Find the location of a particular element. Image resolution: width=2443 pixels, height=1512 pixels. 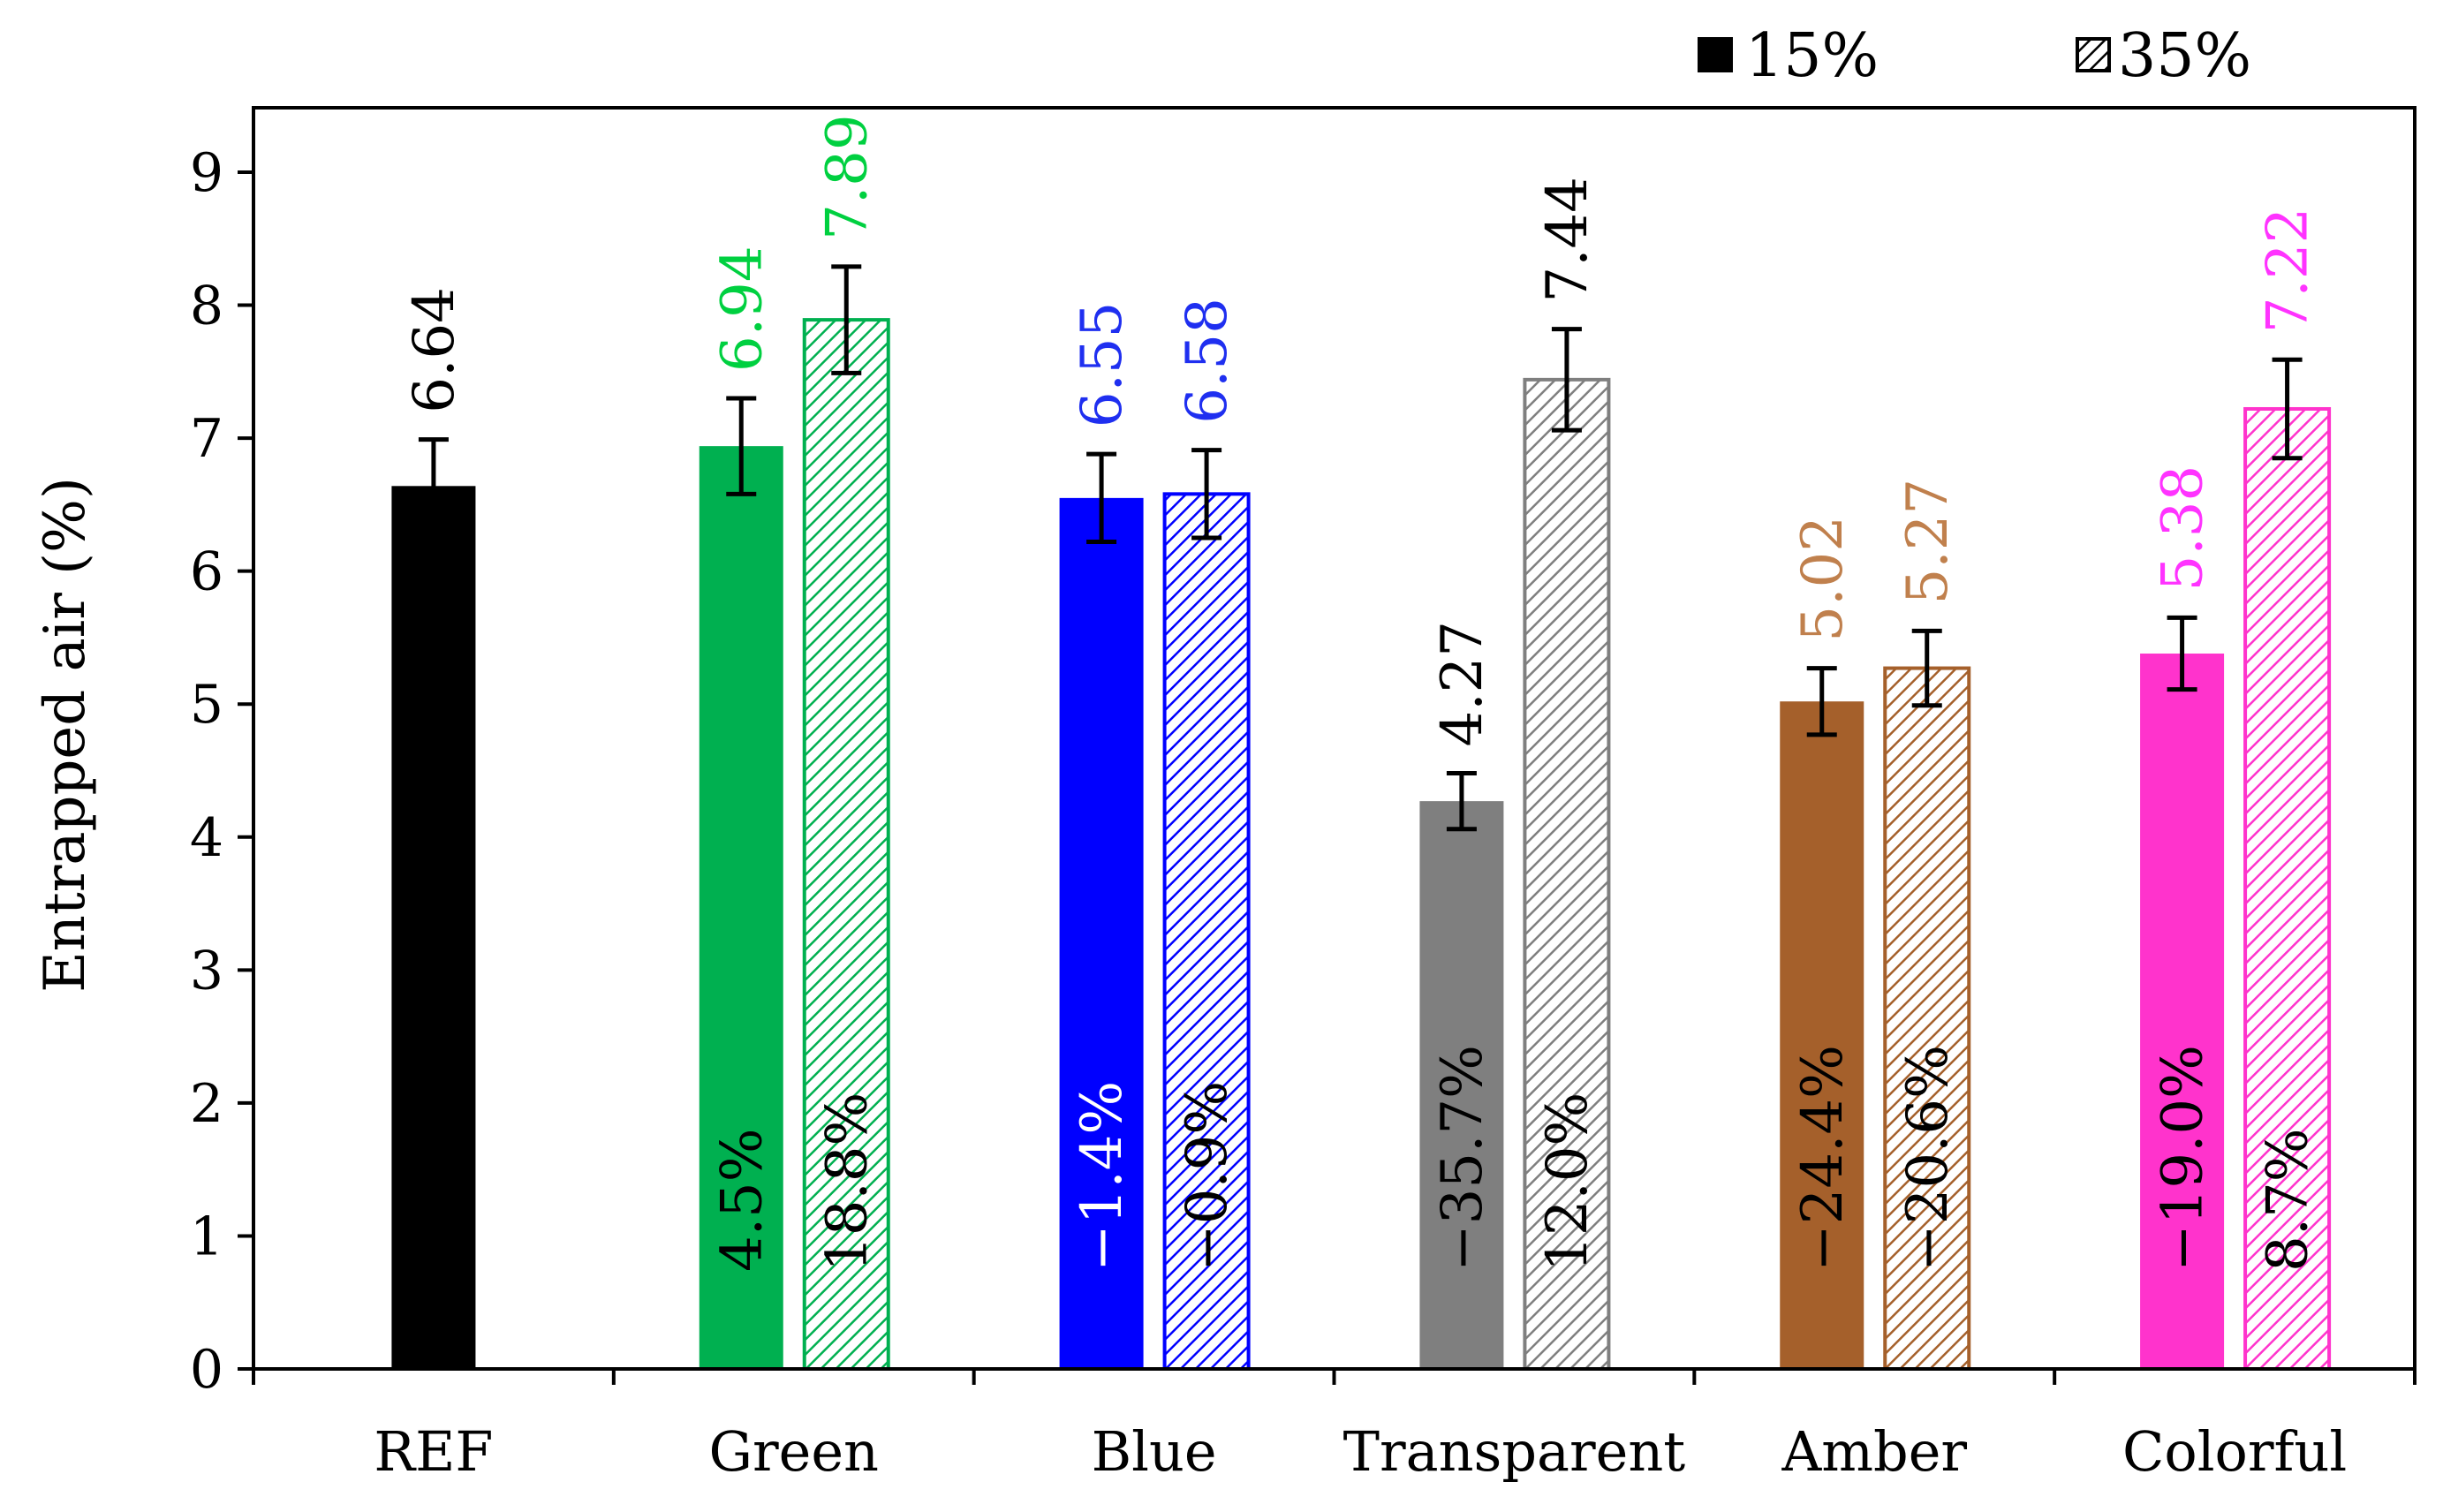

value-label-amber-15: 5.02 is located at coordinates (1823, 579).